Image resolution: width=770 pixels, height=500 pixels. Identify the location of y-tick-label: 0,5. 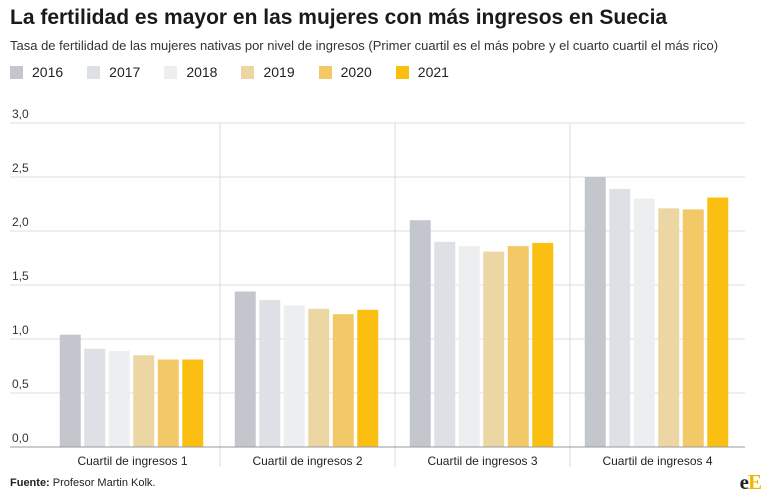
(20, 384).